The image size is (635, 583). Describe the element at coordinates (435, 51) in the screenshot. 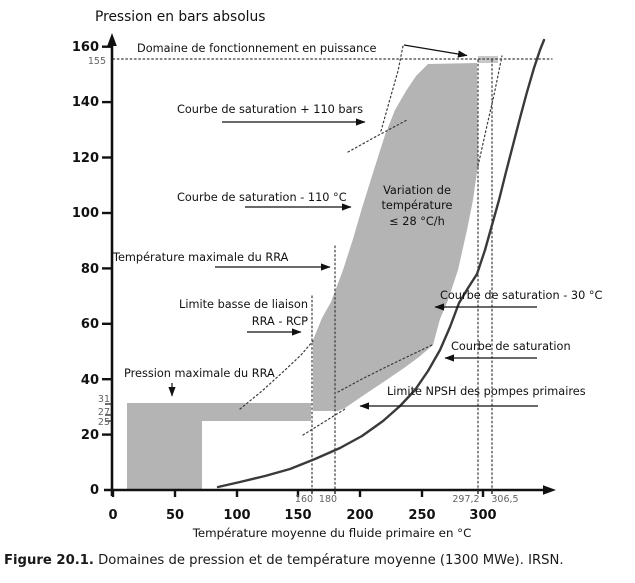

I see `arrow-domaine` at that location.